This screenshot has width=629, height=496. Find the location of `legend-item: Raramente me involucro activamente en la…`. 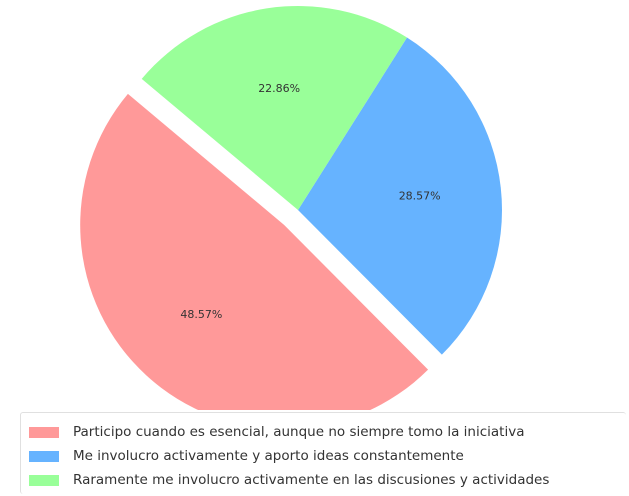

legend-item: Raramente me involucro activamente en la… is located at coordinates (327, 480).